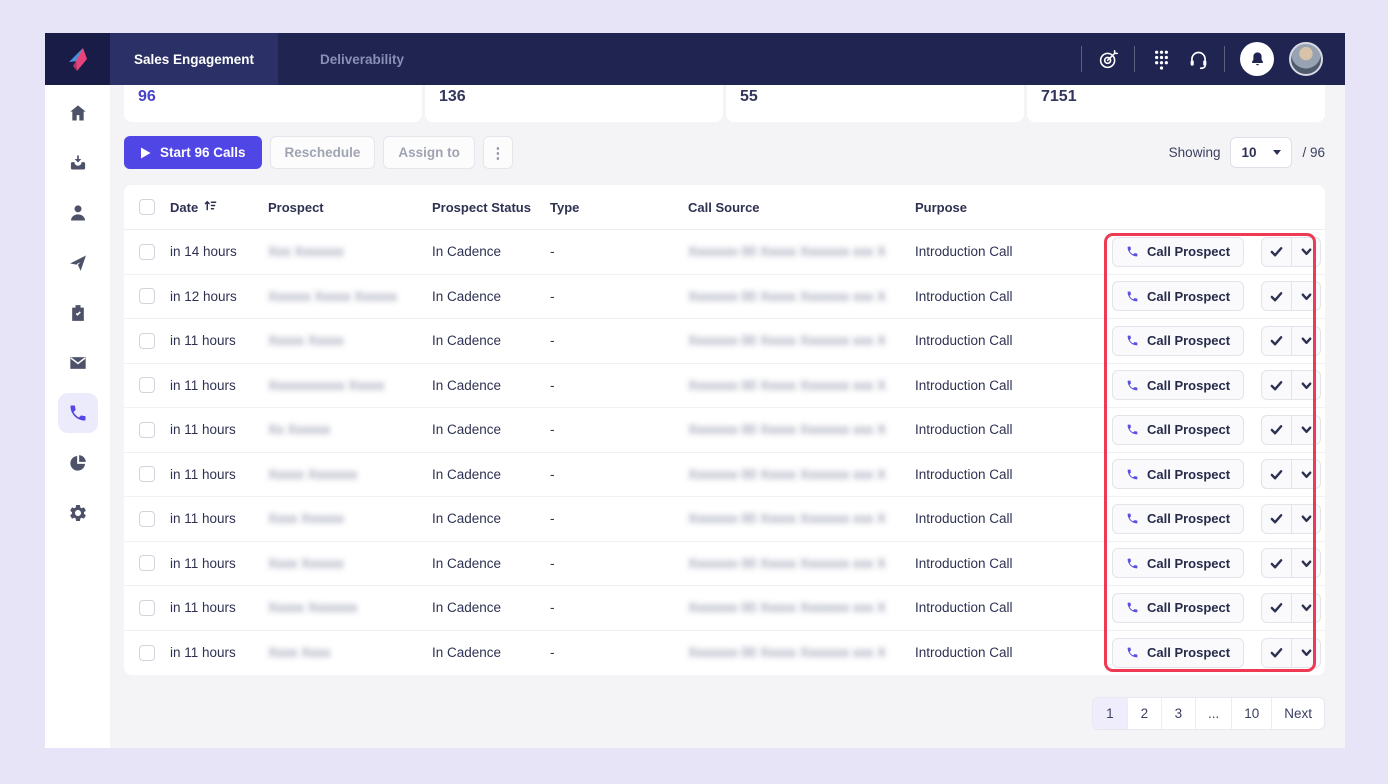  I want to click on row-prospect-redacted: Xxxx Xxxx, so click(299, 653).